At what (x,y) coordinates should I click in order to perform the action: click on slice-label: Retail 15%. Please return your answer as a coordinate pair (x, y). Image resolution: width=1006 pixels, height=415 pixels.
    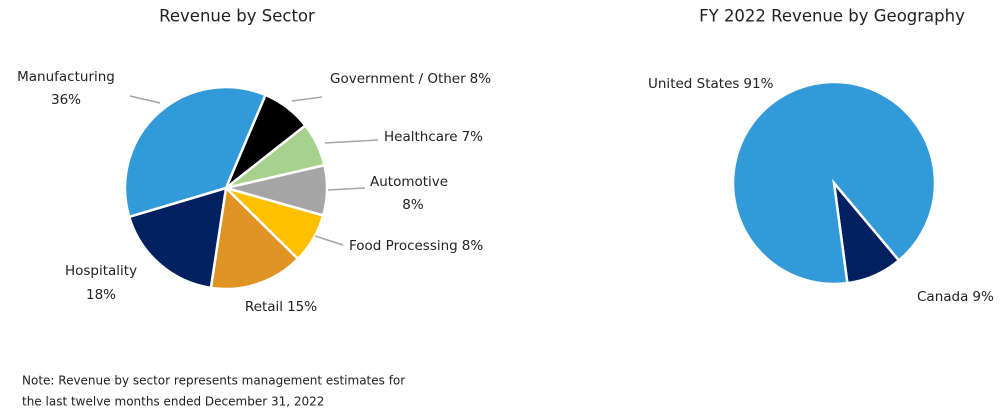
    Looking at the image, I should click on (281, 307).